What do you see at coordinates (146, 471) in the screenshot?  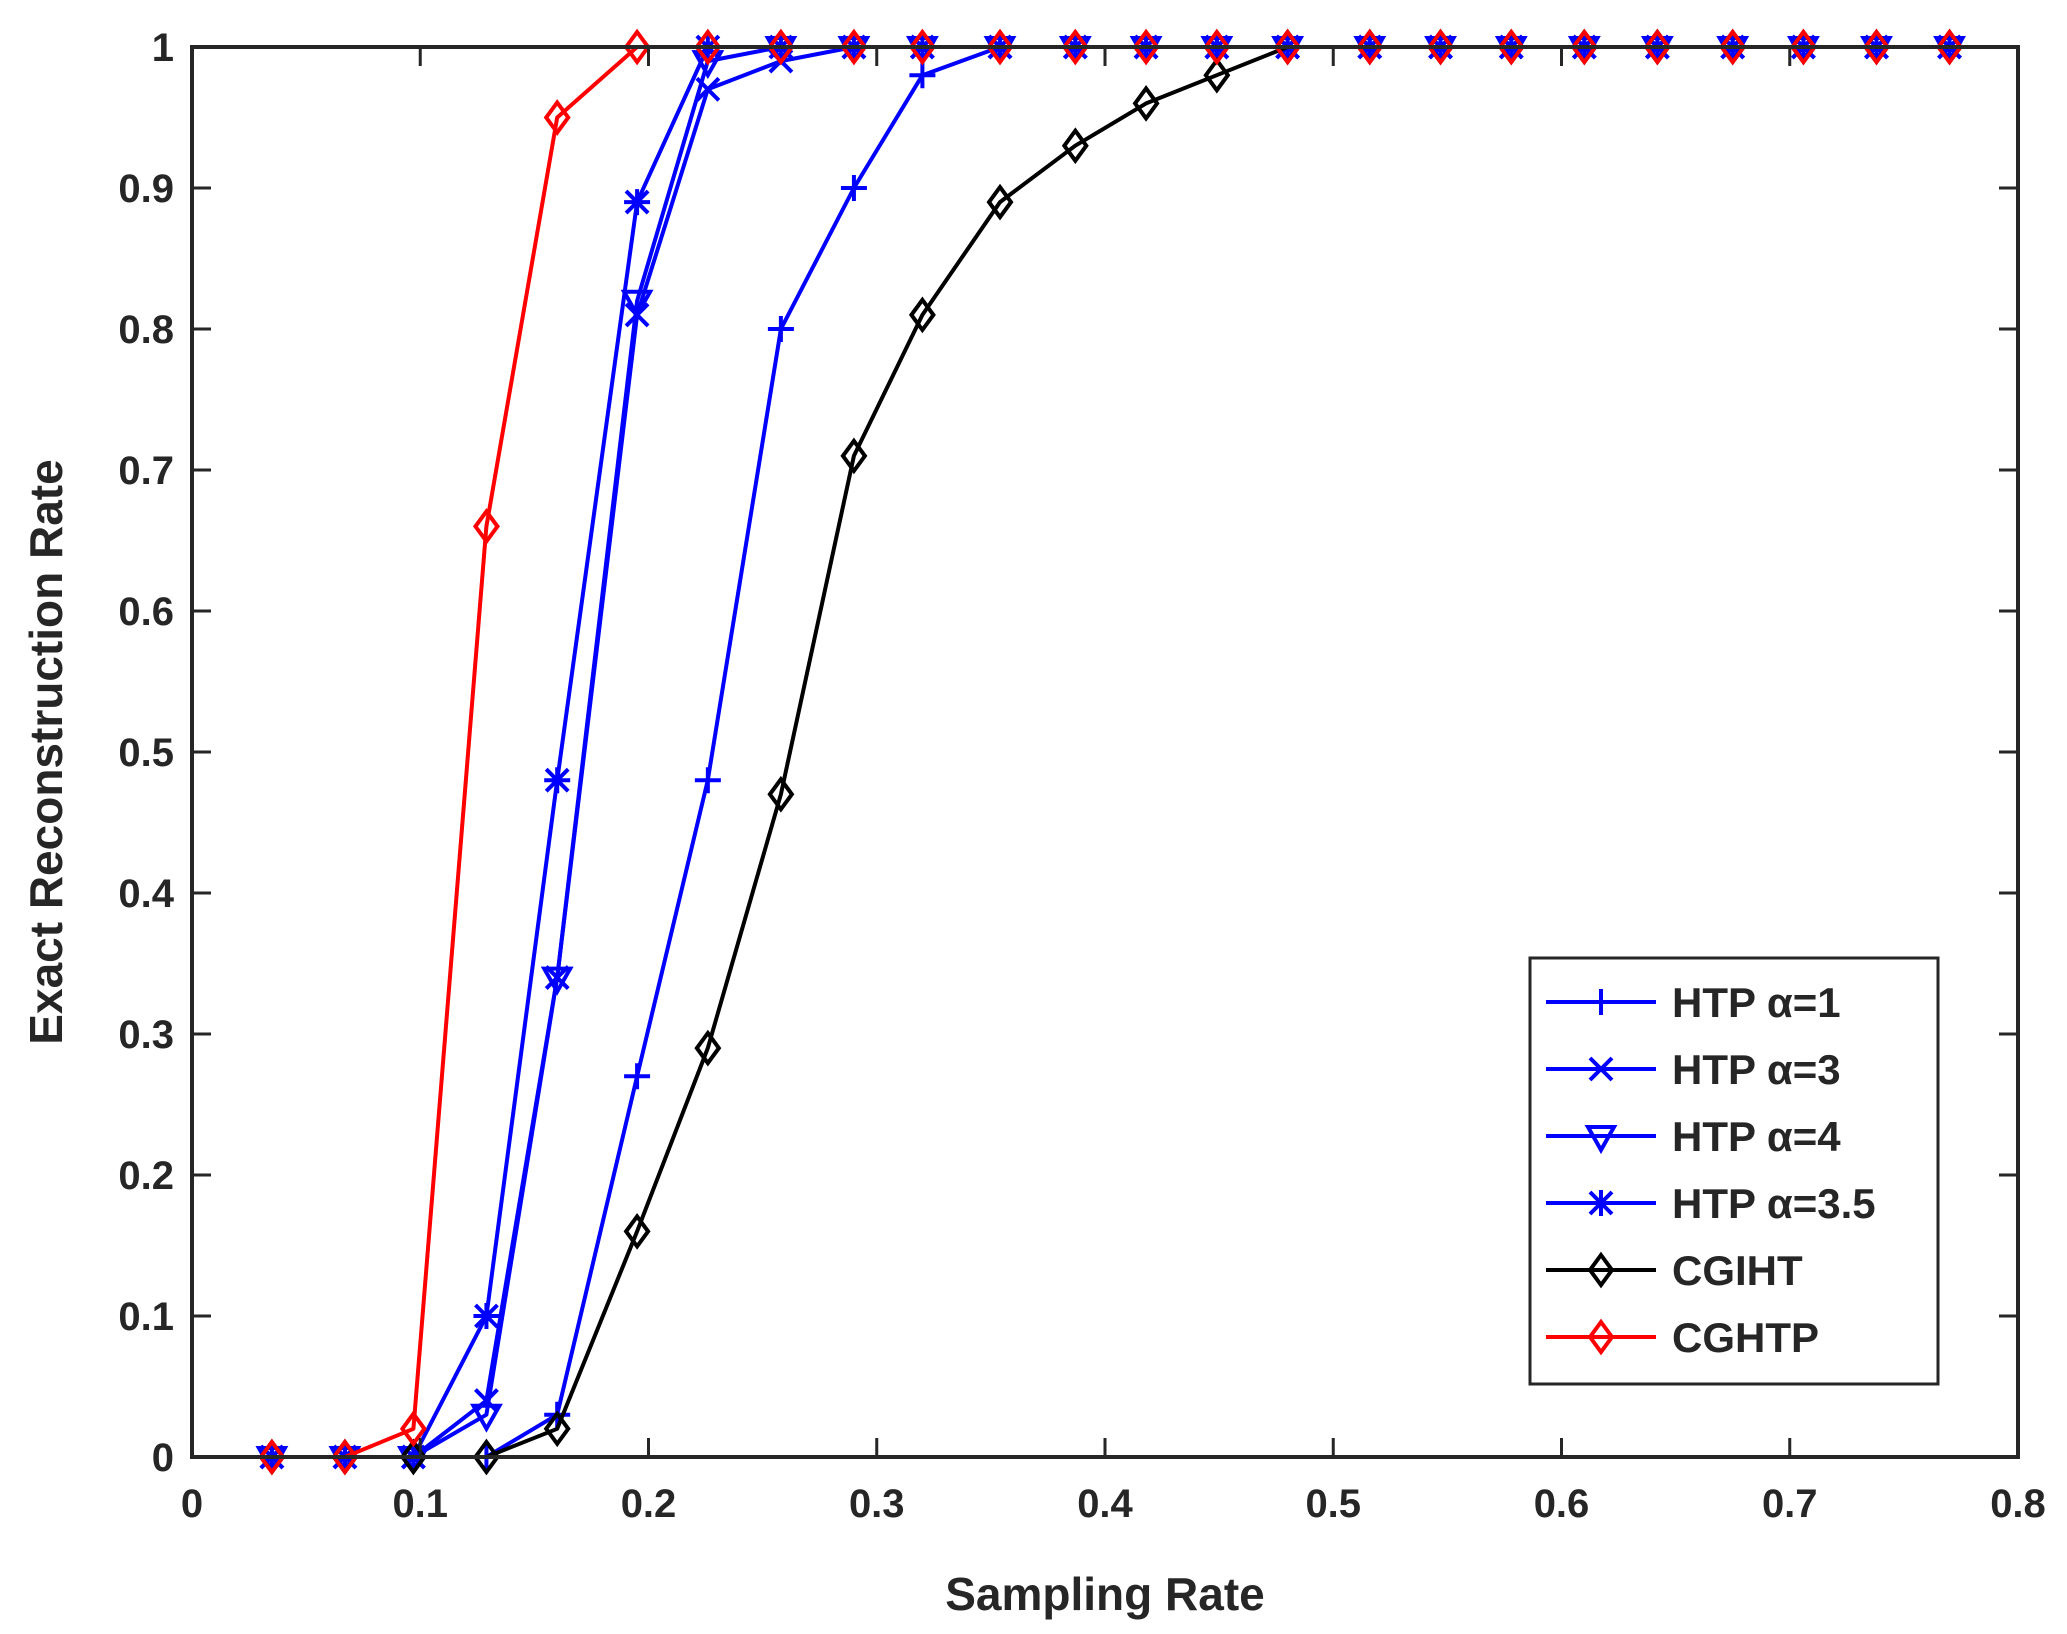 I see `y-tick-label: 0.7` at bounding box center [146, 471].